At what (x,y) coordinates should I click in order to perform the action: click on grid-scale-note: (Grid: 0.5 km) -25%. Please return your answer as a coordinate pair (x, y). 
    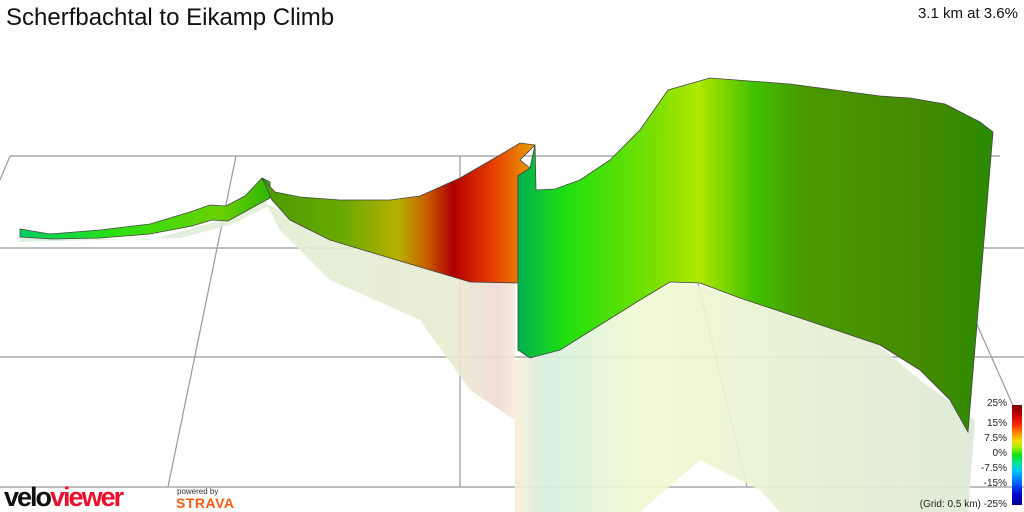
    Looking at the image, I should click on (963, 504).